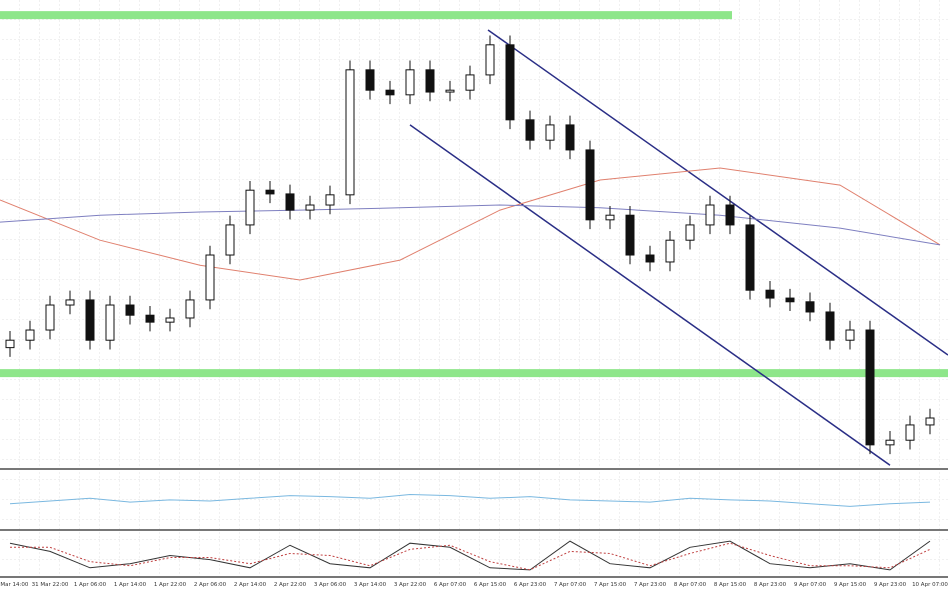  Describe the element at coordinates (290, 585) in the screenshot. I see `x-tick-label: 2 Apr 22:00` at that location.